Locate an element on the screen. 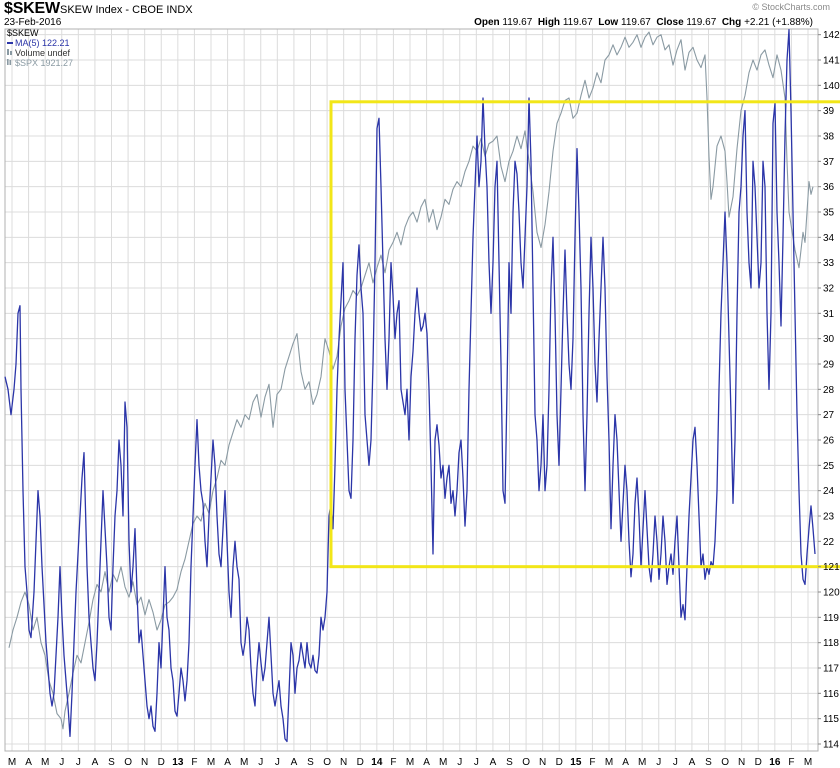  y-tick-label: 120 is located at coordinates (831, 593).